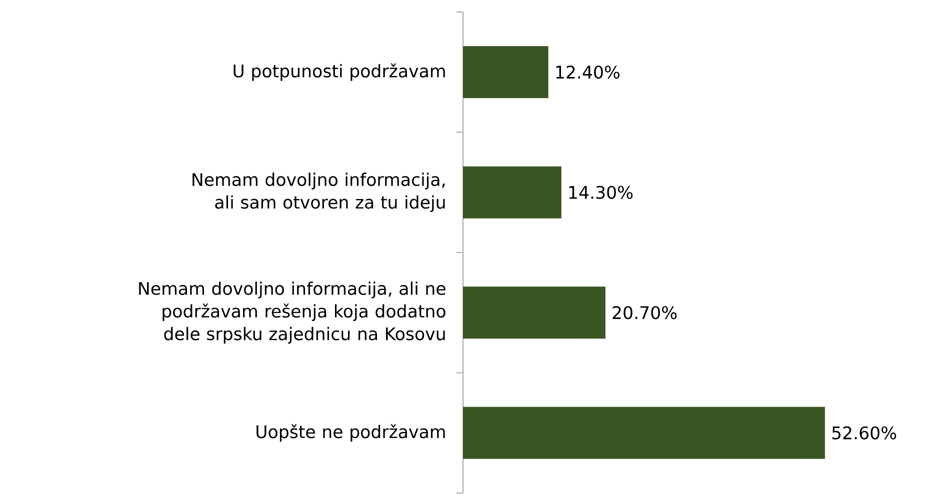 The height and width of the screenshot is (494, 931). What do you see at coordinates (318, 192) in the screenshot?
I see `y-tick-label: Nemam dovoljno informacija, ali sam otvoren za tu ideju` at bounding box center [318, 192].